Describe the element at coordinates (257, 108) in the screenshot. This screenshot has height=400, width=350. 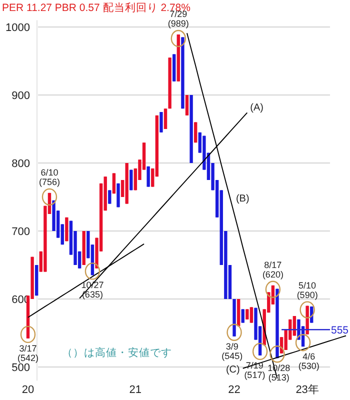
I see `series-label: (A)` at that location.